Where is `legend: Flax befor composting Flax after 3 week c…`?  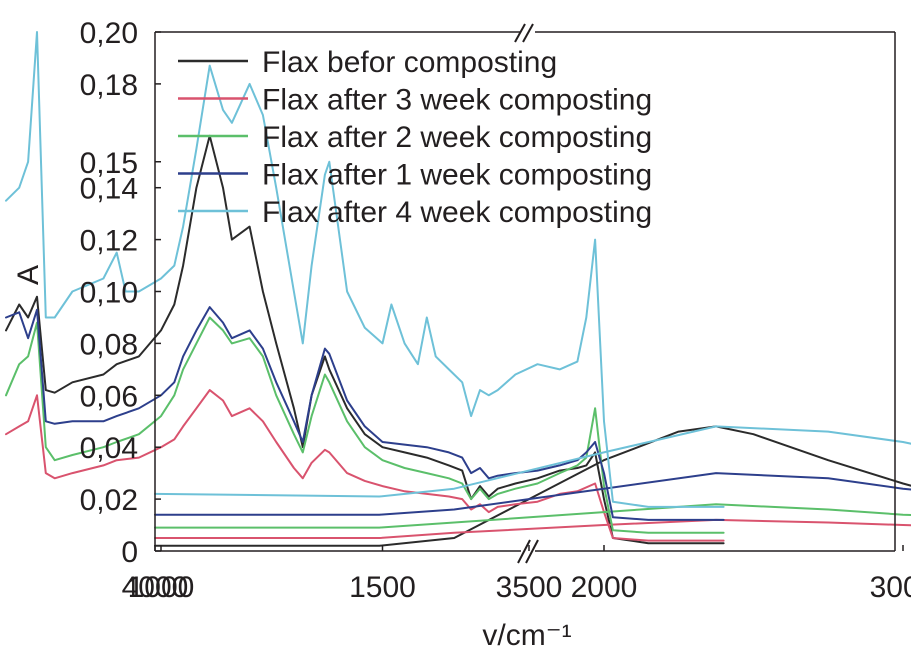 legend: Flax befor composting Flax after 3 week c… is located at coordinates (415, 137).